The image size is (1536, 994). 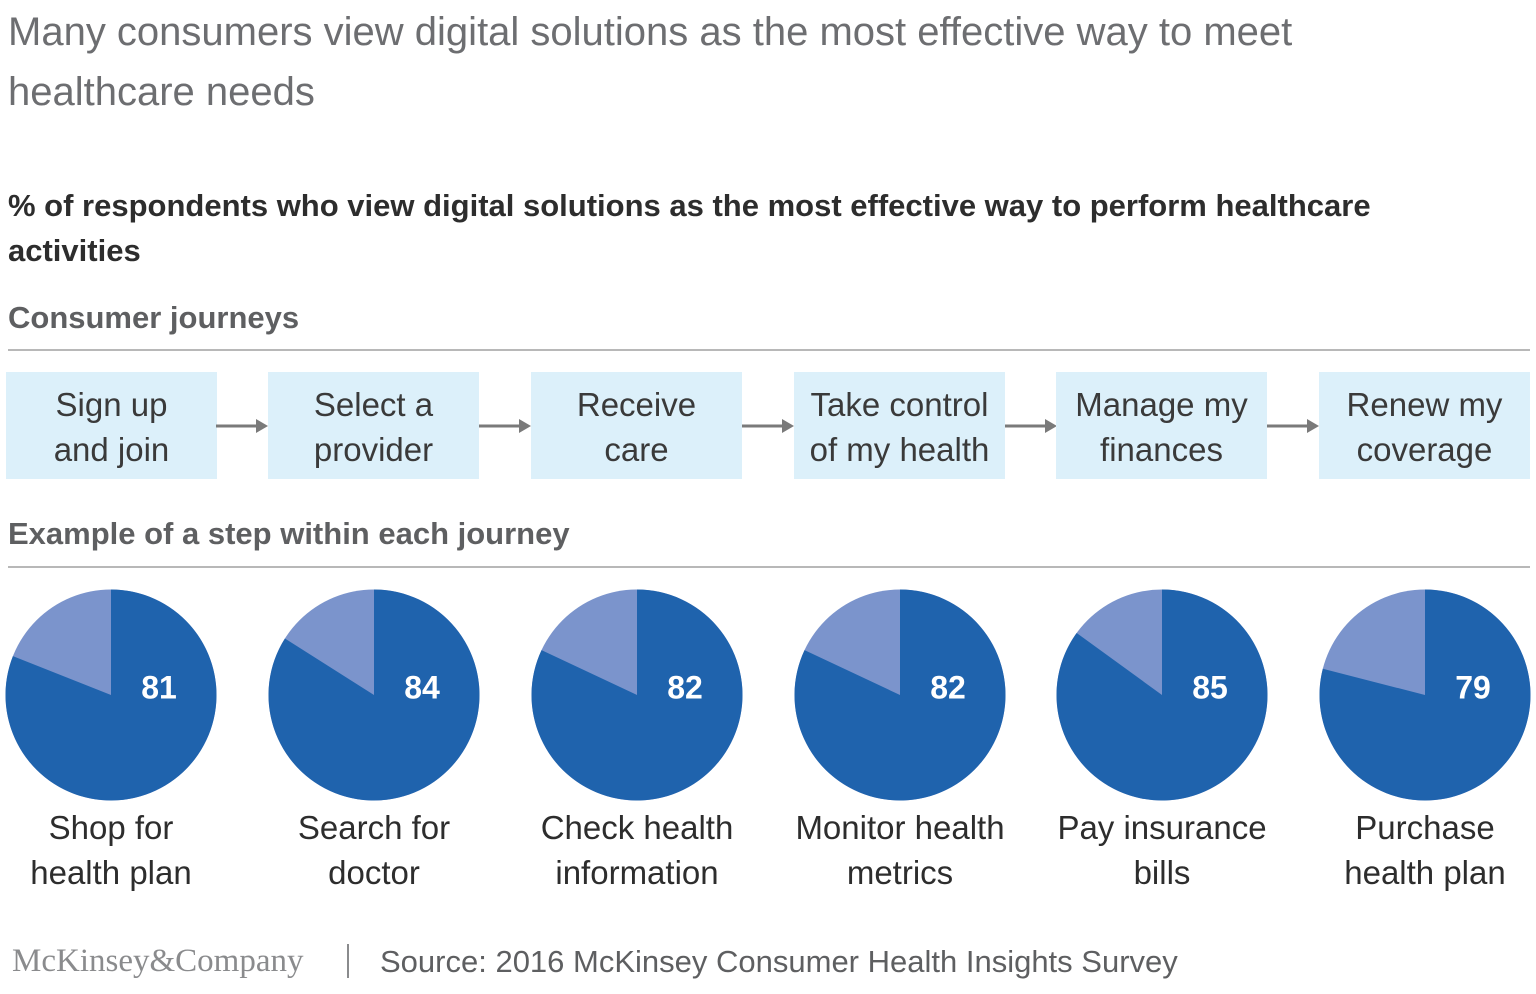 I want to click on journey-label-5: Manage my finances, so click(x=1161, y=426).